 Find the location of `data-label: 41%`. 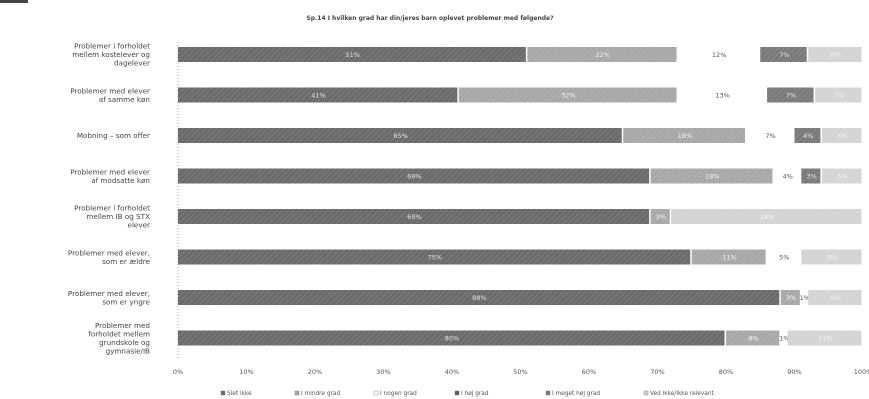

data-label: 41% is located at coordinates (318, 96).